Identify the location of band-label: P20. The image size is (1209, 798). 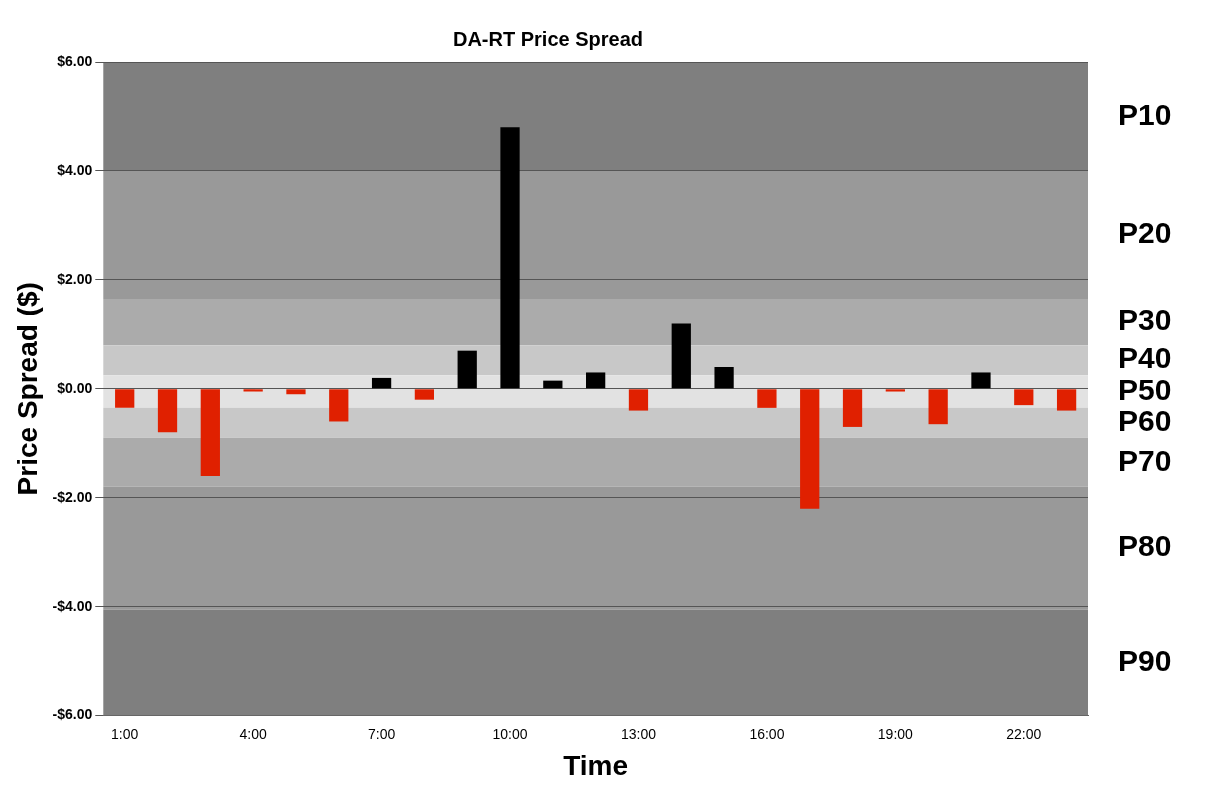
(1145, 233).